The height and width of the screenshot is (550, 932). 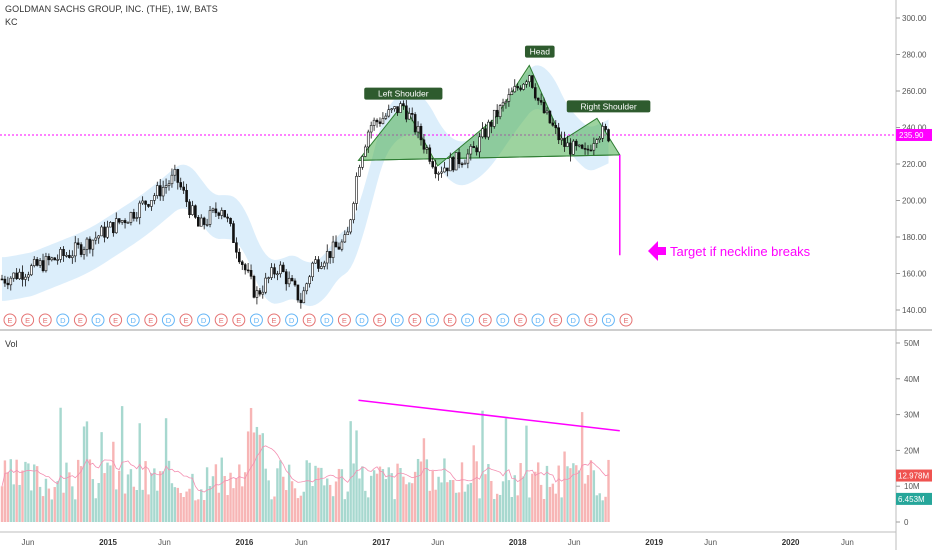 I want to click on volume-pane-label: Vol, so click(x=11, y=344).